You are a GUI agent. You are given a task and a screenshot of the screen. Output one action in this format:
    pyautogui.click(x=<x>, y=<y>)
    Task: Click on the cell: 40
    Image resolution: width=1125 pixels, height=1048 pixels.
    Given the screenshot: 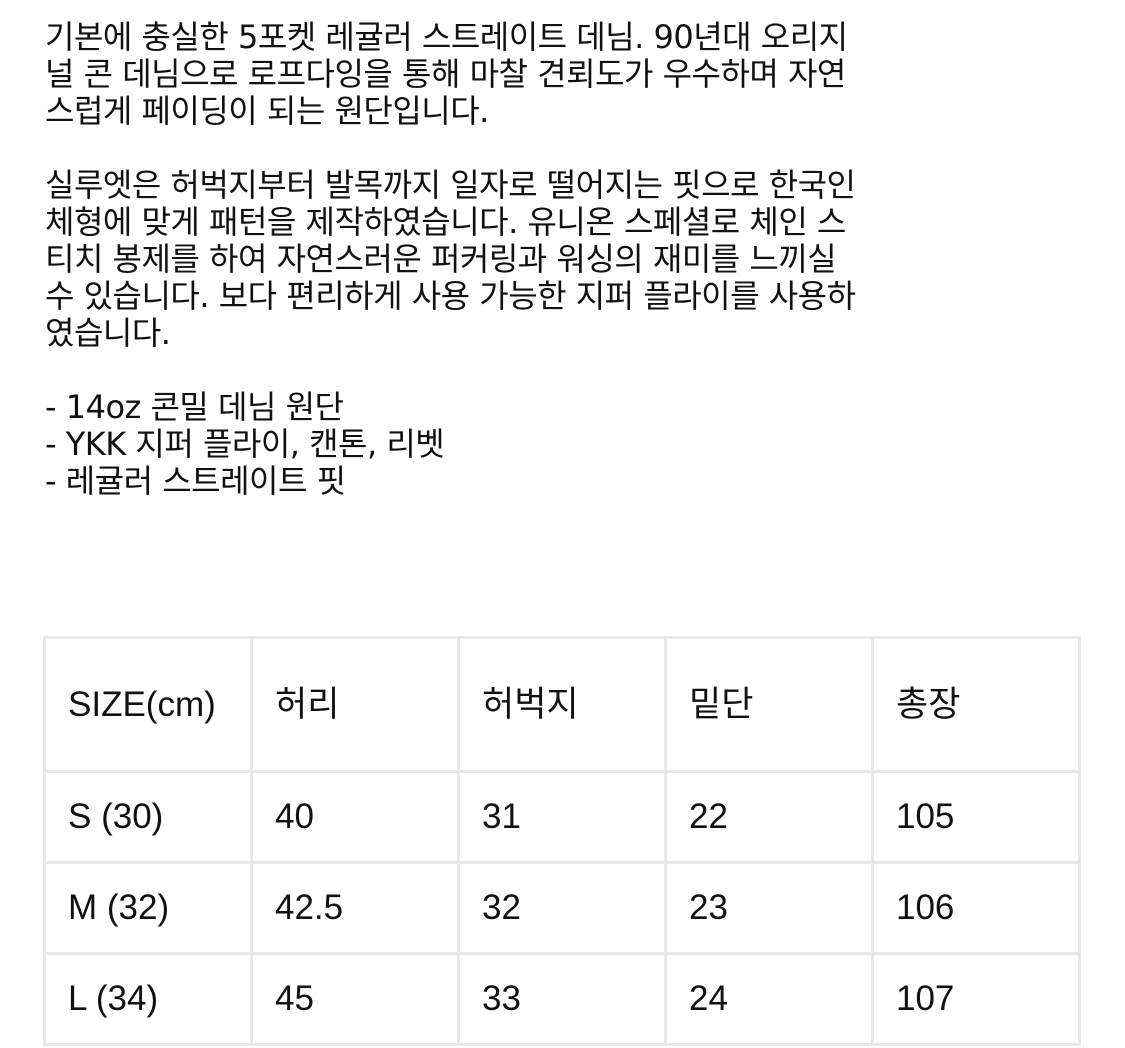 What is the action you would take?
    pyautogui.click(x=355, y=817)
    